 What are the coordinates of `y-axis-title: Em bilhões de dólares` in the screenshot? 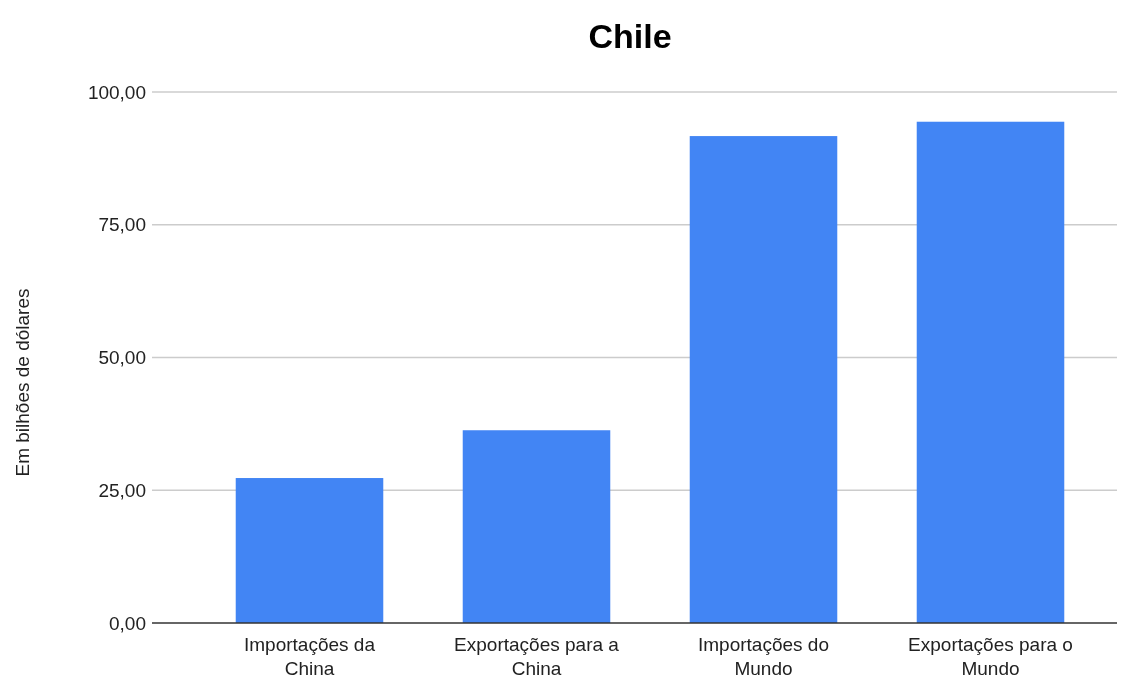 It's located at (22, 382).